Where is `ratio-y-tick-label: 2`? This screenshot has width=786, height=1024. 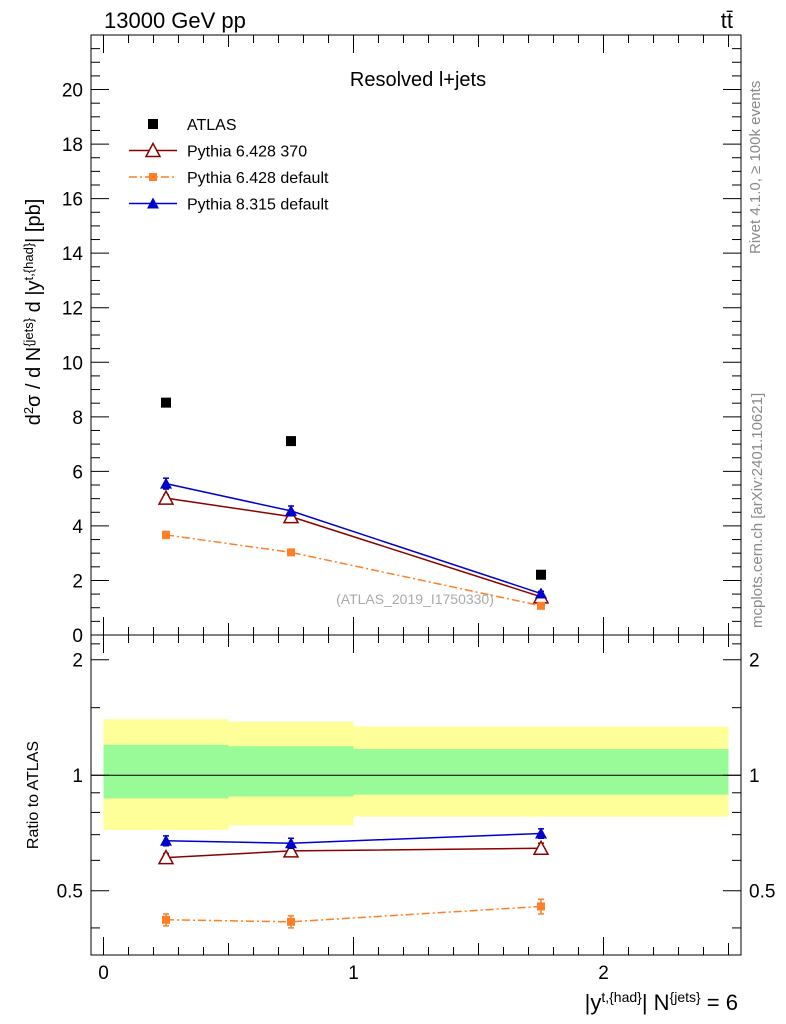
ratio-y-tick-label: 2 is located at coordinates (77, 661).